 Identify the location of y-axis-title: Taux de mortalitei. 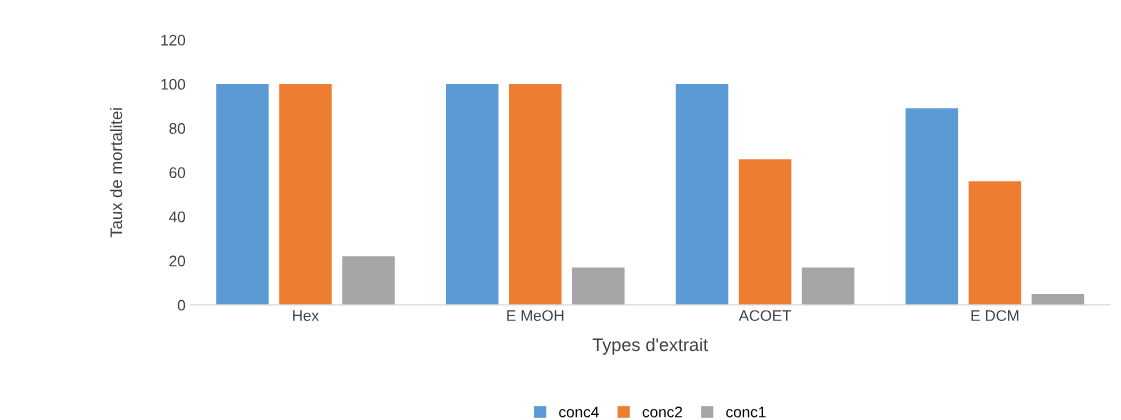
(116, 173).